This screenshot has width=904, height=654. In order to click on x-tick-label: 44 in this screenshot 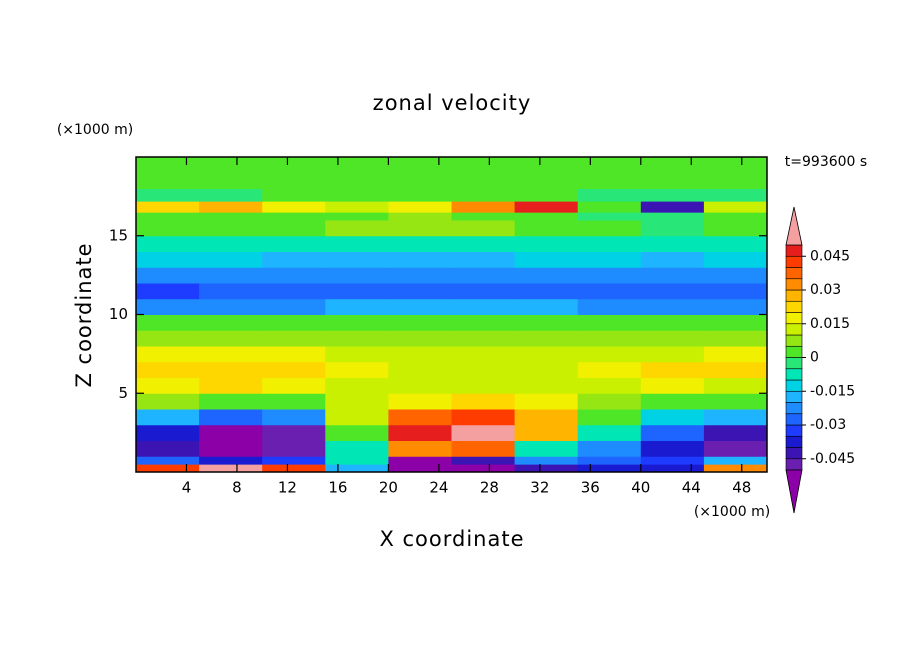, I will do `click(691, 488)`.